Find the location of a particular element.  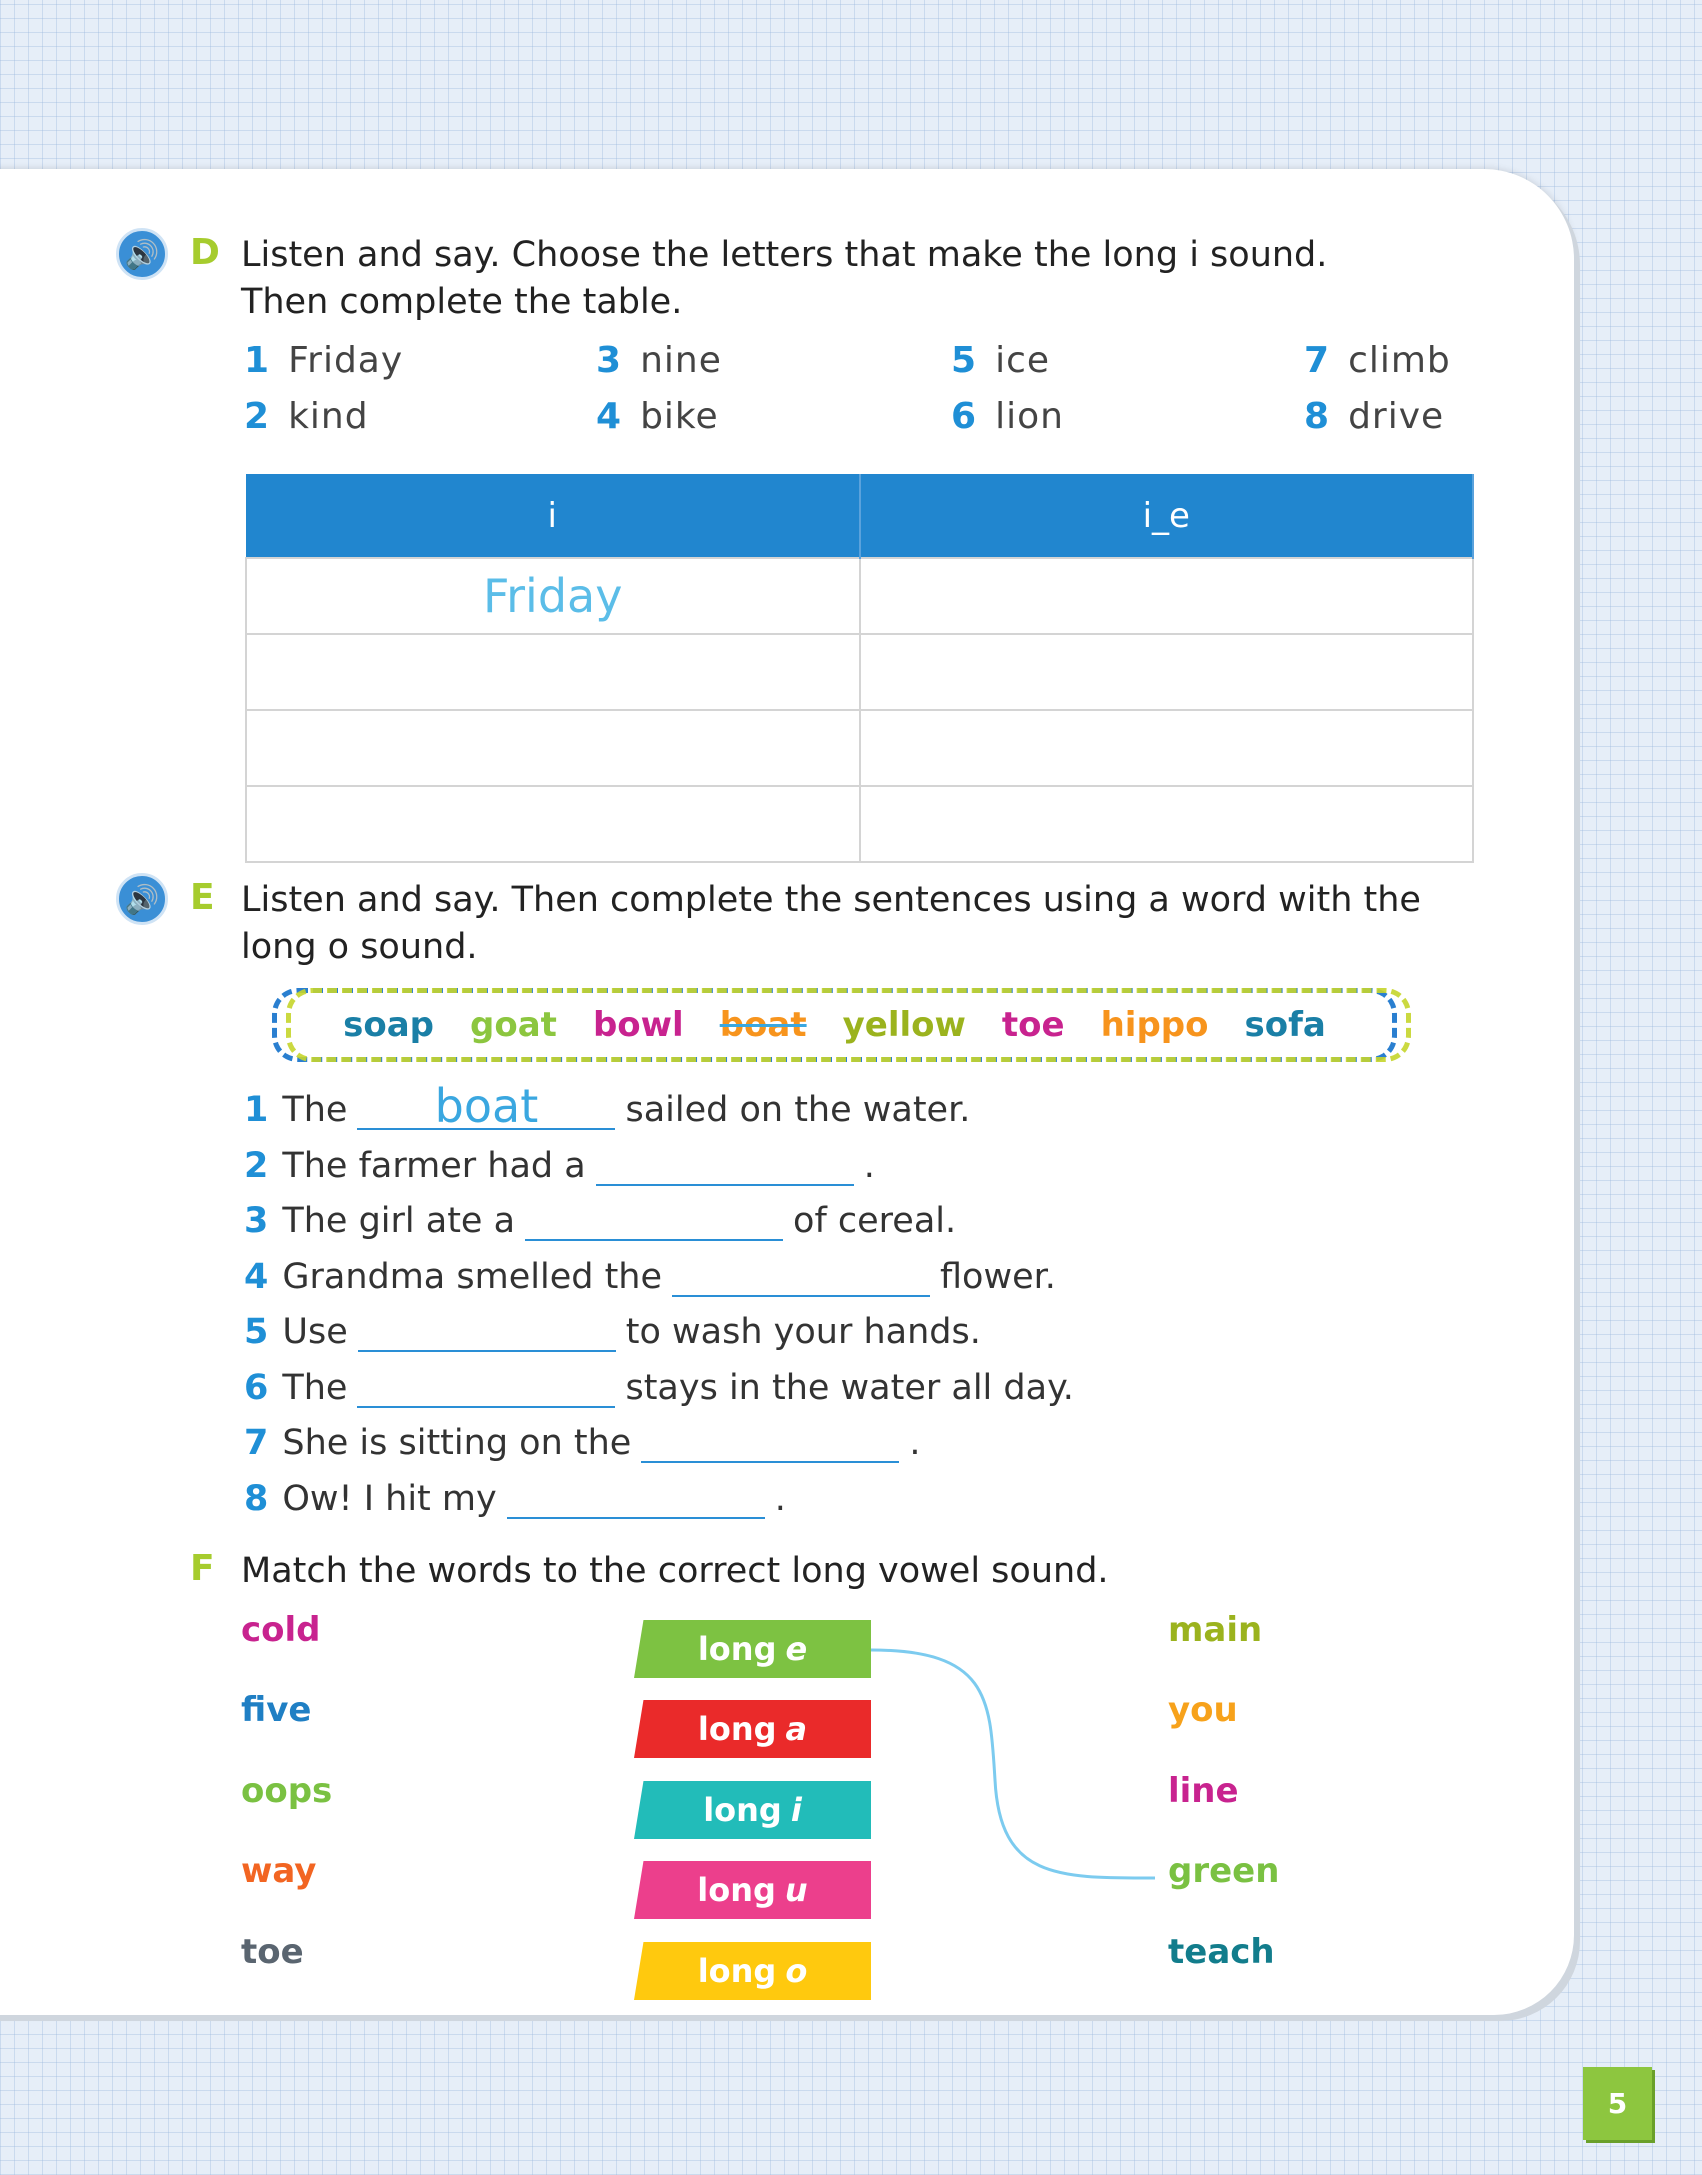

match-word-right: main is located at coordinates (1215, 1630).